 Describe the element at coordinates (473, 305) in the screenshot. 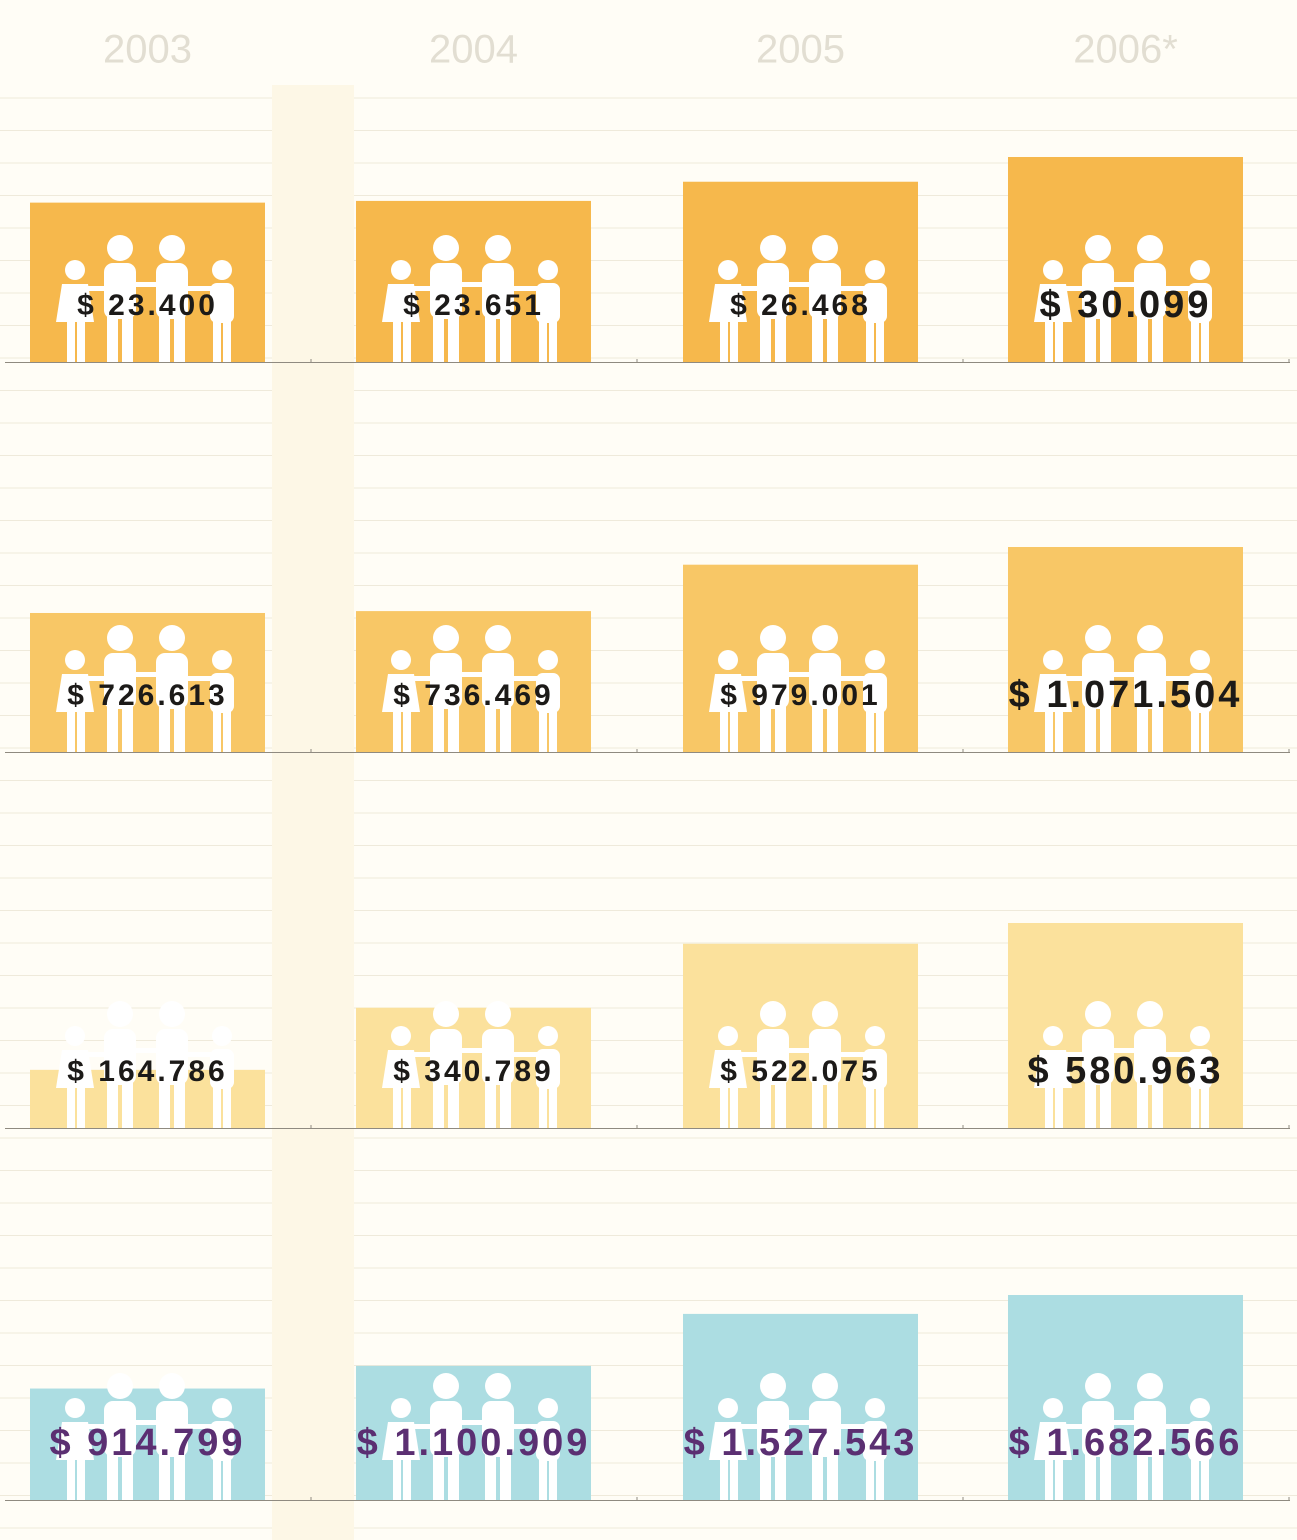

I see `value-label: $ 23.651` at that location.